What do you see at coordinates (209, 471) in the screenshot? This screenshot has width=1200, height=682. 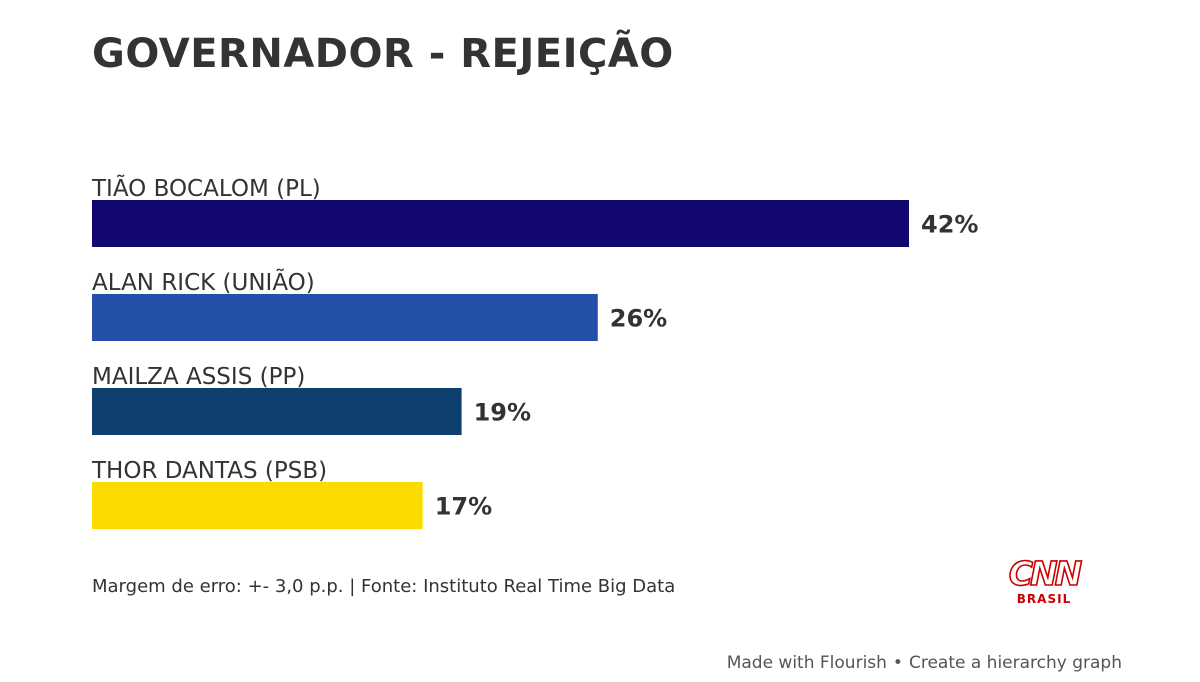 I see `category-label: THOR DANTAS (PSB)` at bounding box center [209, 471].